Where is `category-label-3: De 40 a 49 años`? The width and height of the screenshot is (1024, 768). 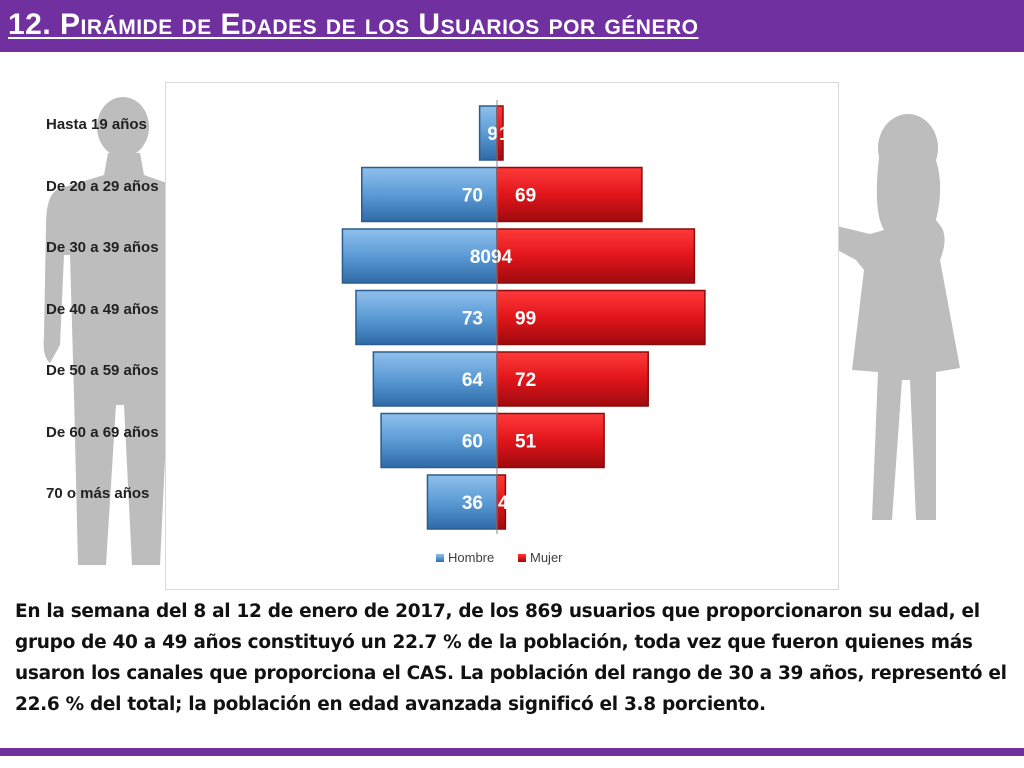
category-label-3: De 40 a 49 años is located at coordinates (102, 309).